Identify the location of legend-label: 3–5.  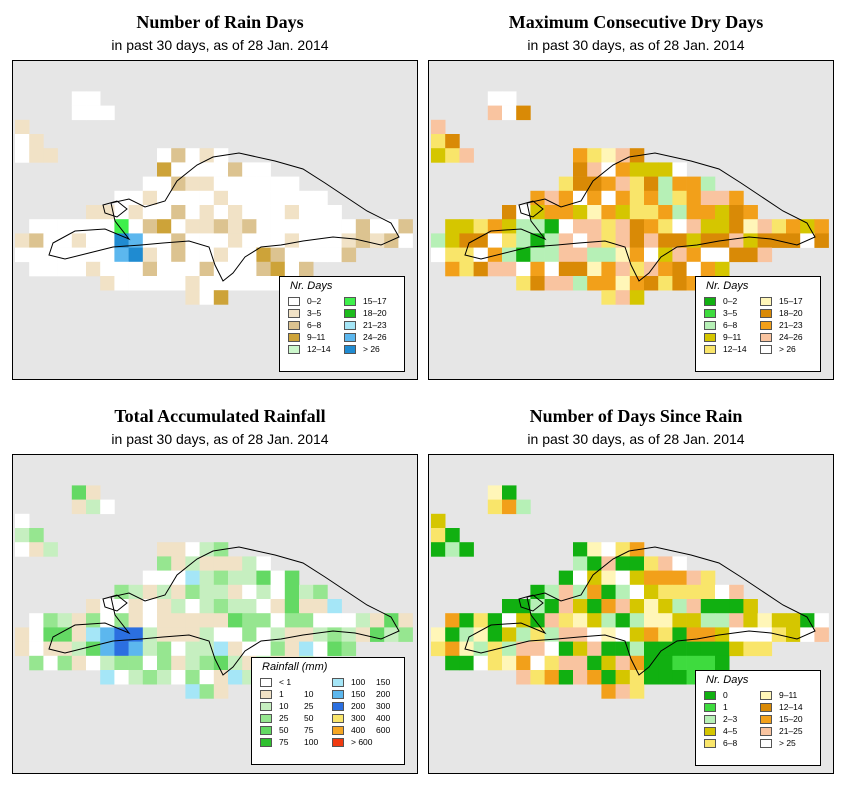
(314, 313).